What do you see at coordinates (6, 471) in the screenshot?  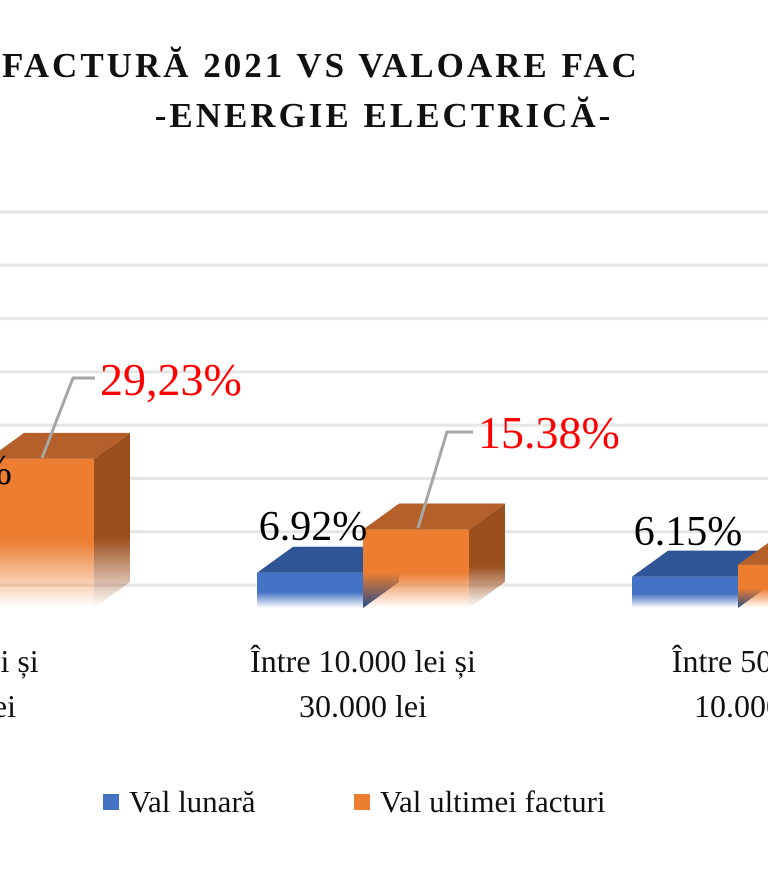 I see `data-label-val-lunara: %` at bounding box center [6, 471].